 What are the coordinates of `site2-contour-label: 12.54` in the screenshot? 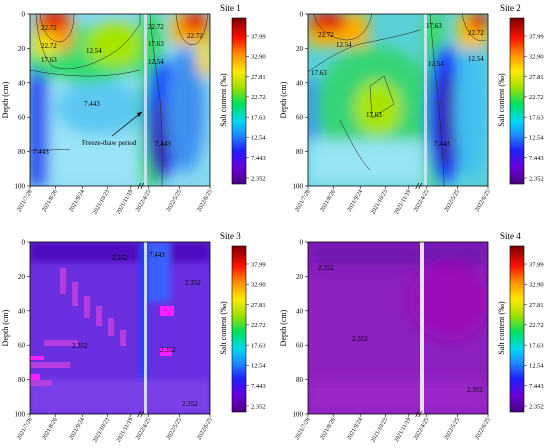 It's located at (436, 64).